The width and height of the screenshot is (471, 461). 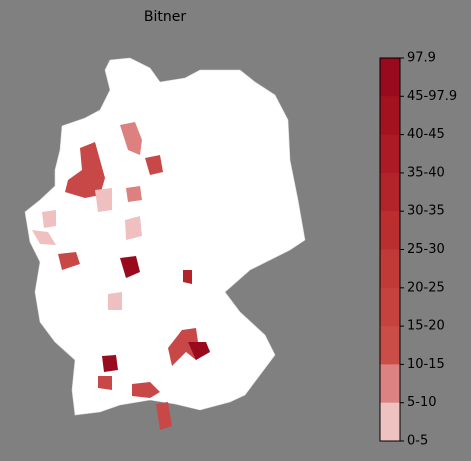 I want to click on colorbar-label: 25-30, so click(x=426, y=249).